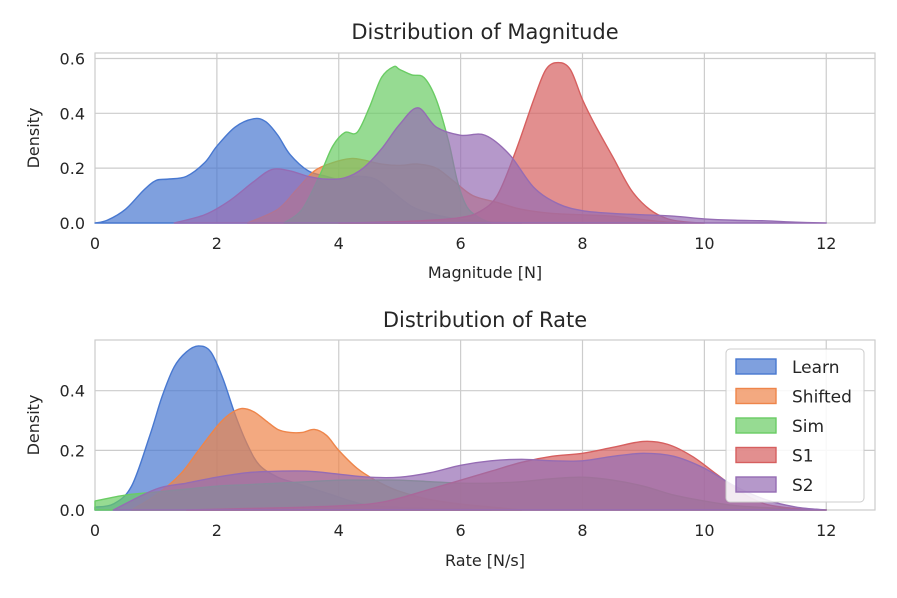 This screenshot has height=598, width=897. I want to click on rate-chart-title: Distribution of Rate, so click(485, 320).